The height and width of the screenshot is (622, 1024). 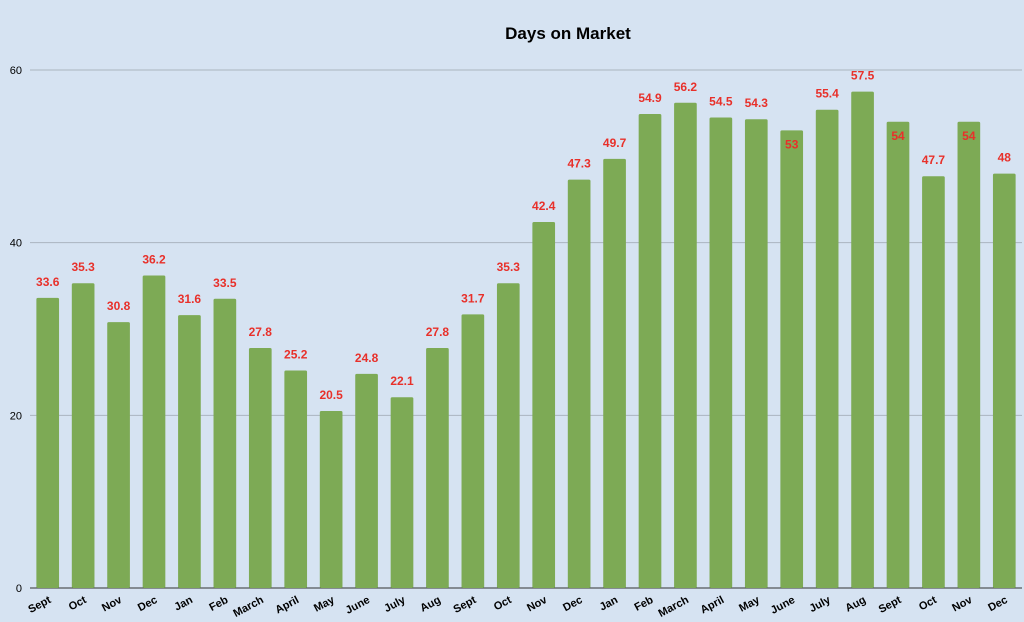 I want to click on y-axis-ticks: 0 20 40 60, so click(x=16, y=330).